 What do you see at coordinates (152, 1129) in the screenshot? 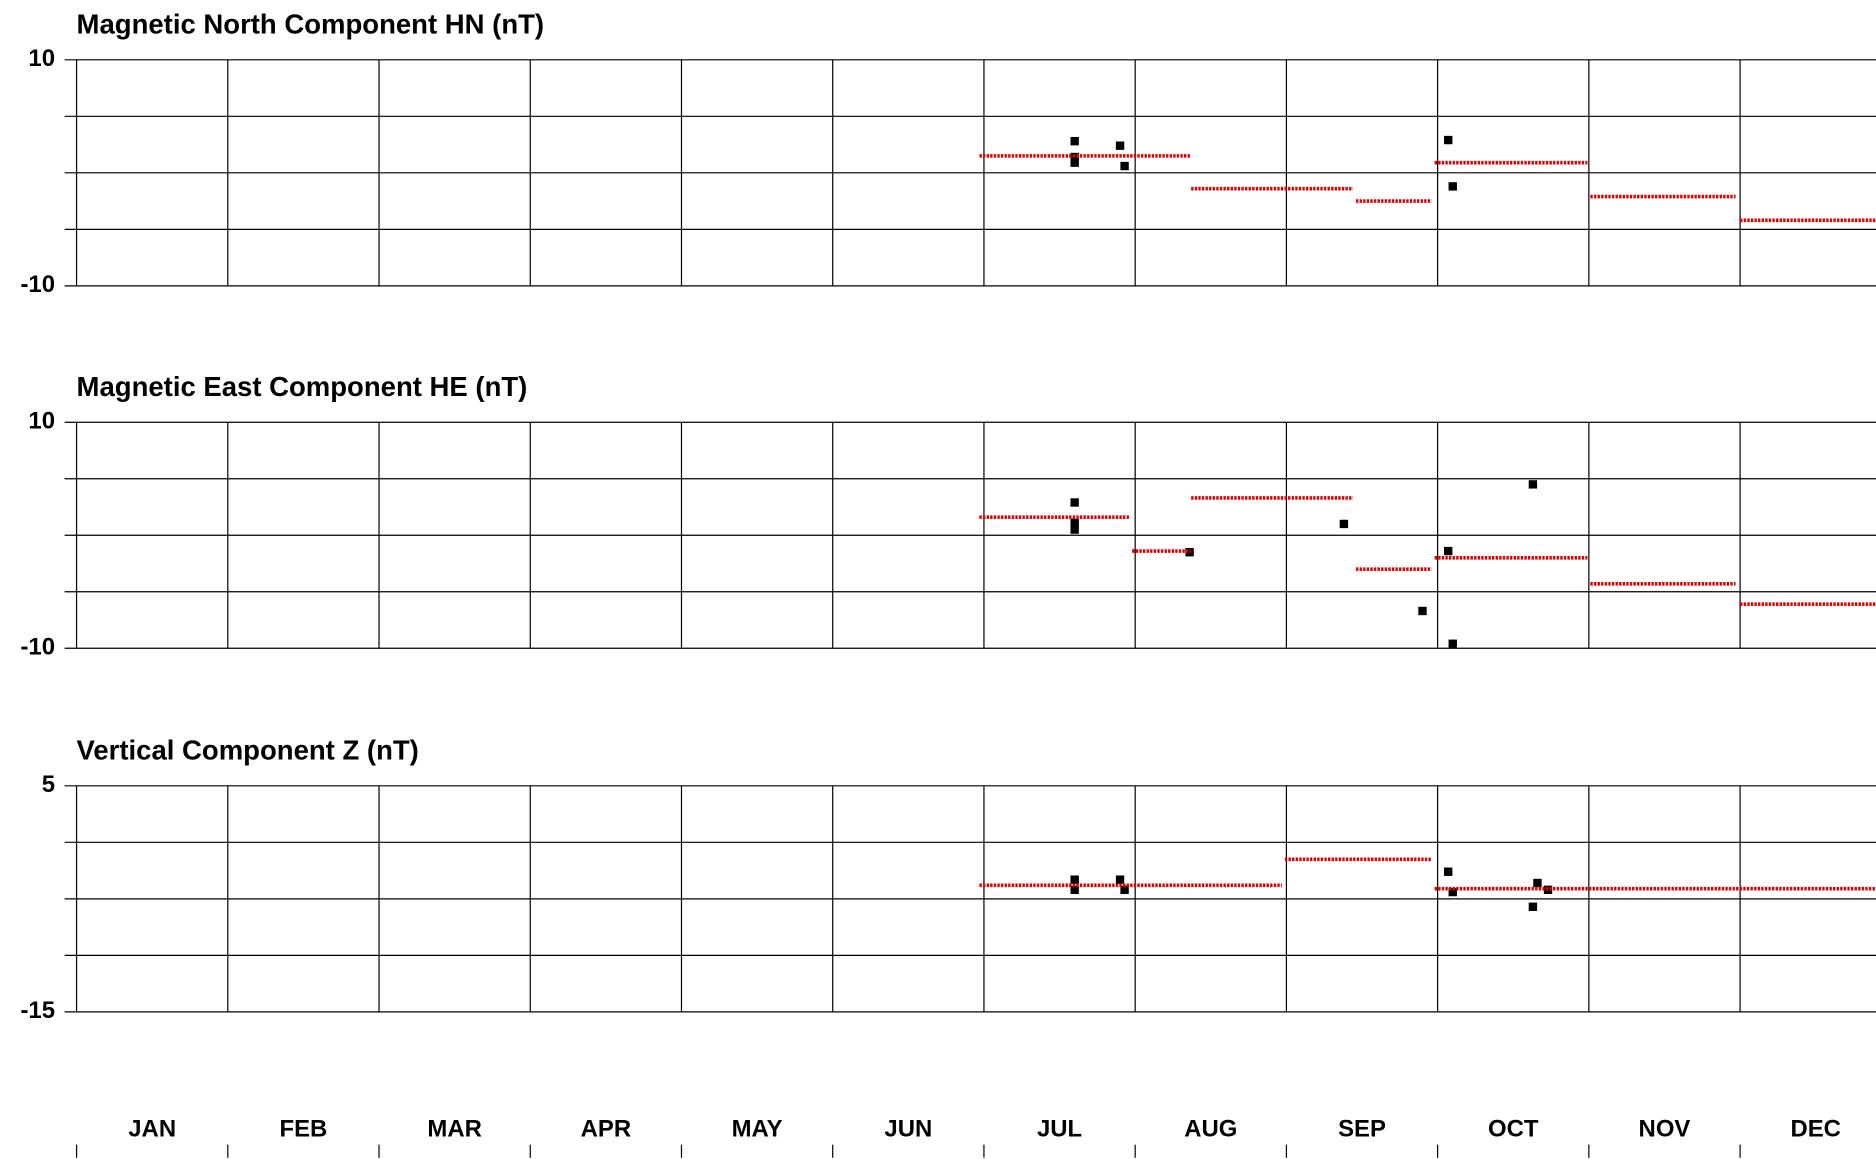
I see `x-tick-label: JAN` at bounding box center [152, 1129].